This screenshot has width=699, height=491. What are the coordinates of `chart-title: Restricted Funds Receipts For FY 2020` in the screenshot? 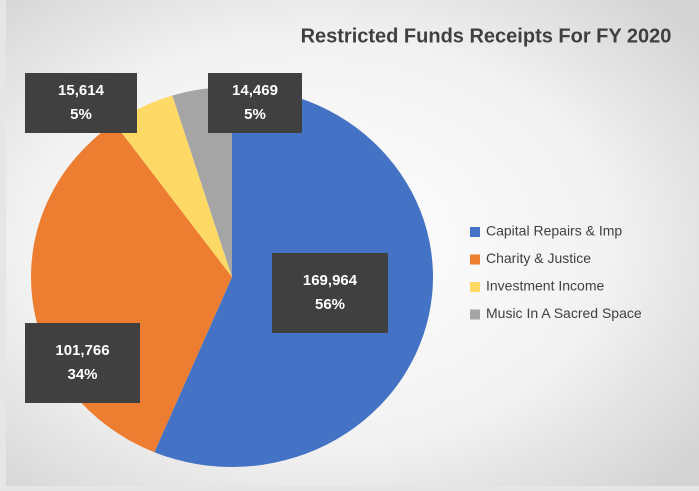 It's located at (486, 36).